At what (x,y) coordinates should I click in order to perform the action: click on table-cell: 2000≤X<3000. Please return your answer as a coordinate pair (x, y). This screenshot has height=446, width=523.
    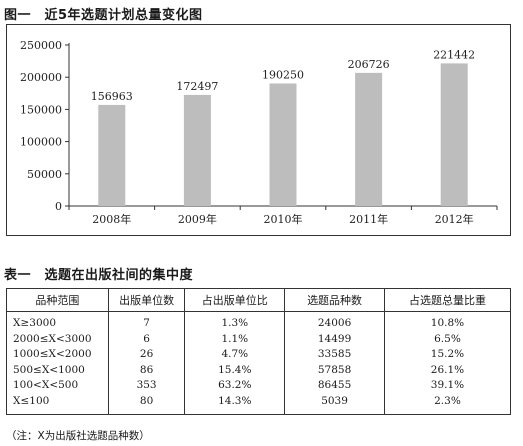
    Looking at the image, I should click on (57, 339).